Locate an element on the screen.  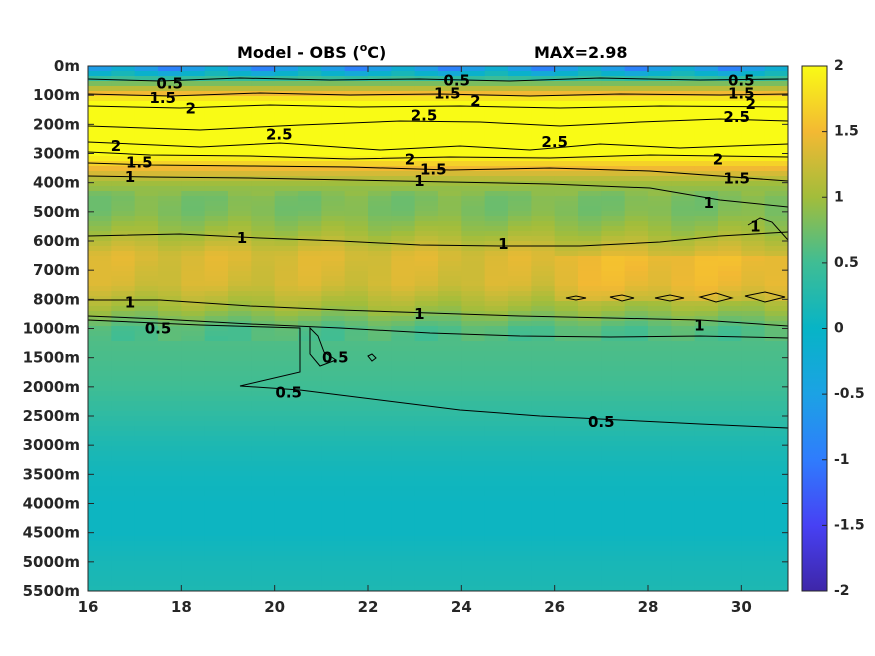
y-tick-label: 5500m is located at coordinates (51, 591).